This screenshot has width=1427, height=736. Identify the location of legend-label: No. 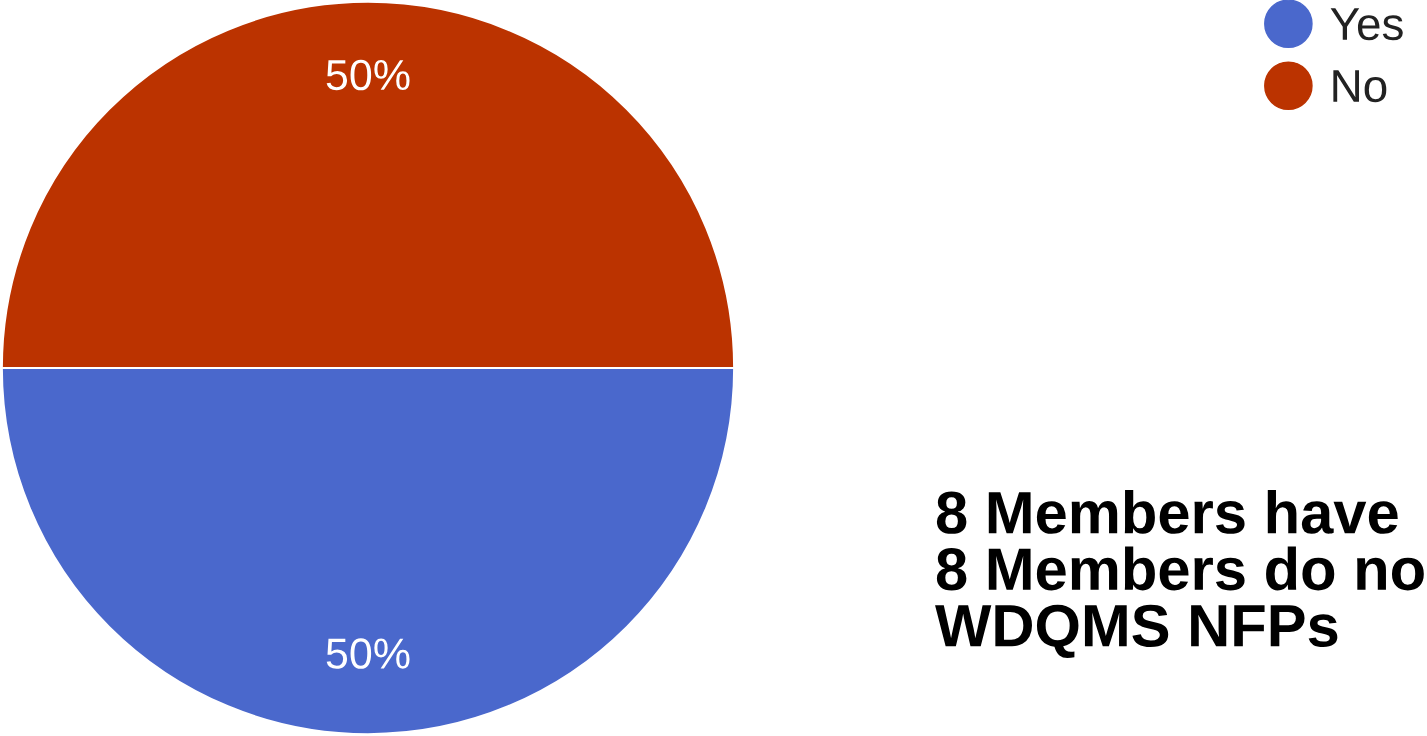
(1360, 86).